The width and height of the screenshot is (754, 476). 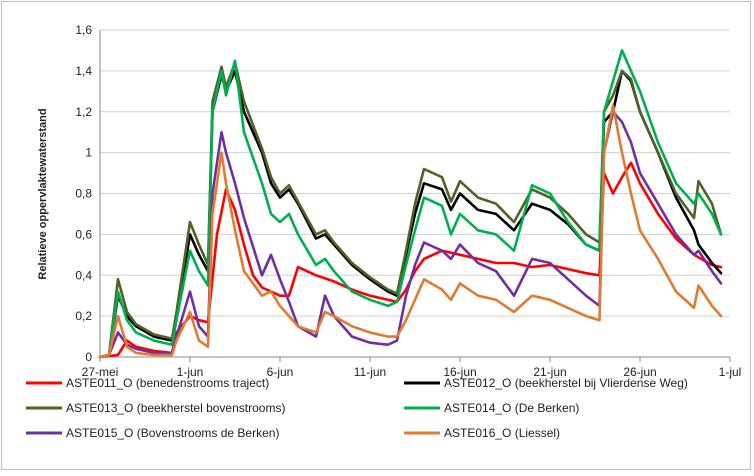 I want to click on legend-label: ASTE013_O (beekherstel bovenstrooms), so click(x=175, y=408).